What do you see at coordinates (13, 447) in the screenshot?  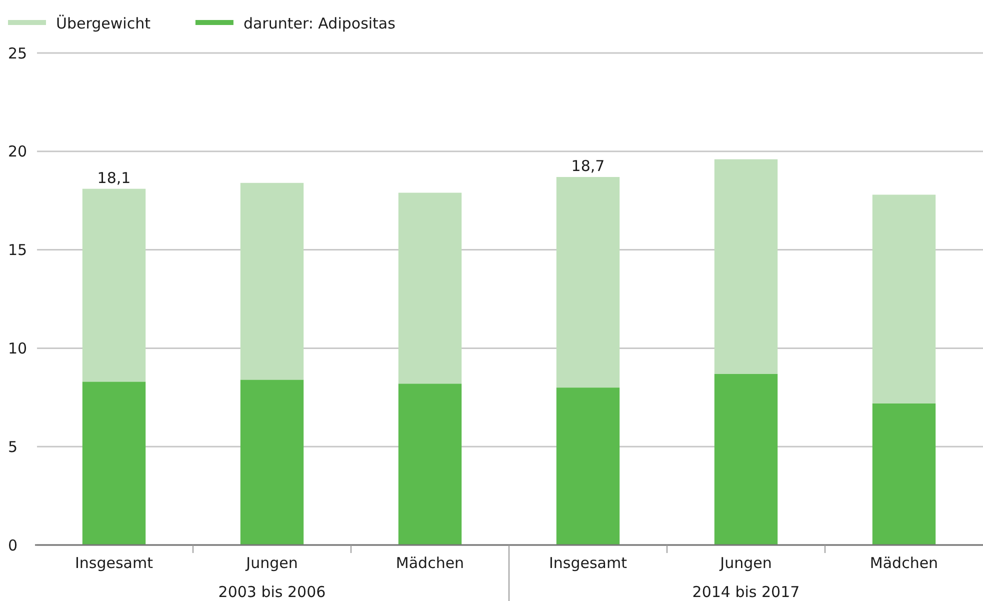 I see `y-tick-label: 5` at bounding box center [13, 447].